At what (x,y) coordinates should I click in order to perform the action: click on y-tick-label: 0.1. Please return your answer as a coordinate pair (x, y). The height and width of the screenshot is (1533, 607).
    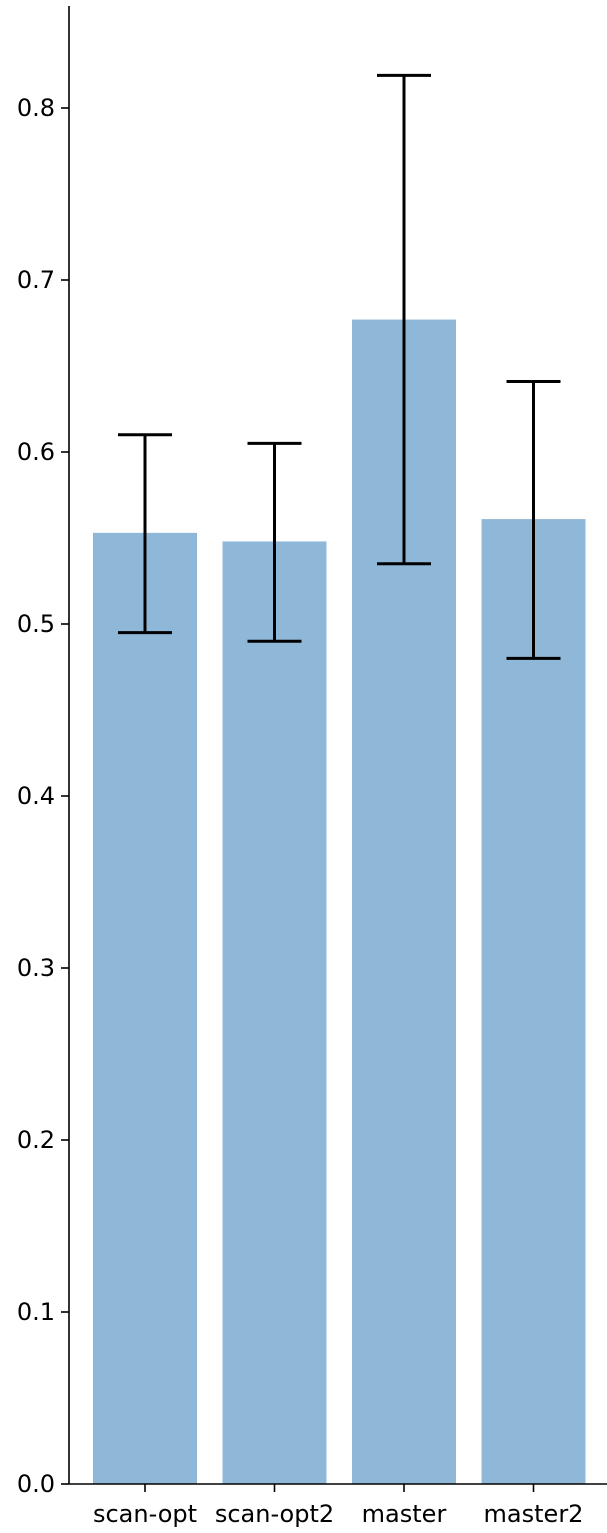
    Looking at the image, I should click on (36, 1312).